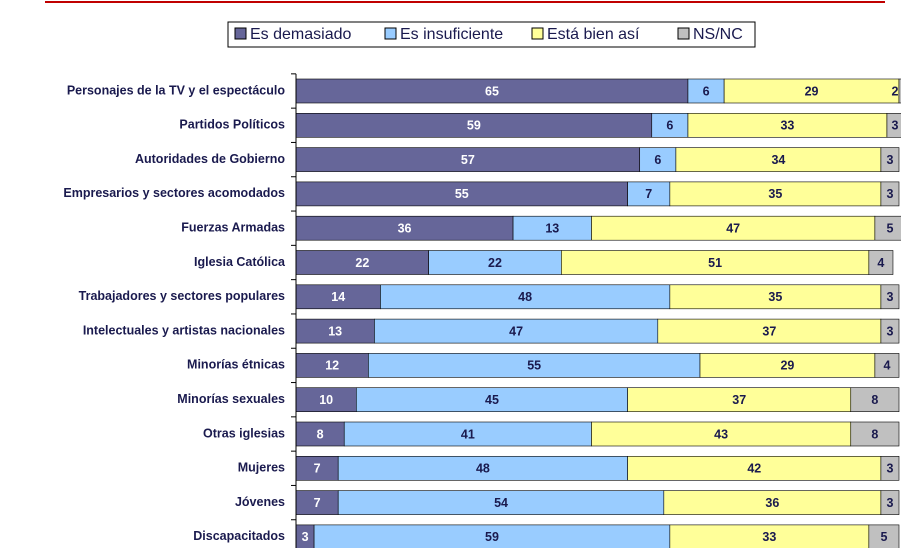 Image resolution: width=901 pixels, height=548 pixels. Describe the element at coordinates (231, 399) in the screenshot. I see `category-label: Minorías sexuales` at that location.